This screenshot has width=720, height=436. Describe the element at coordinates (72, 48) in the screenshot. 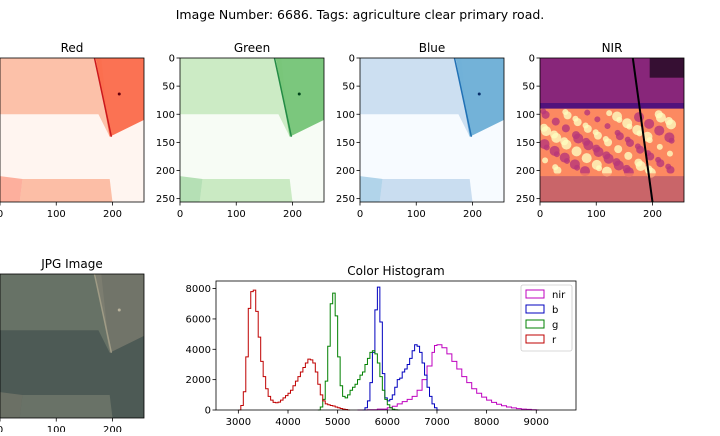

I see `panel-red-title: Red` at that location.